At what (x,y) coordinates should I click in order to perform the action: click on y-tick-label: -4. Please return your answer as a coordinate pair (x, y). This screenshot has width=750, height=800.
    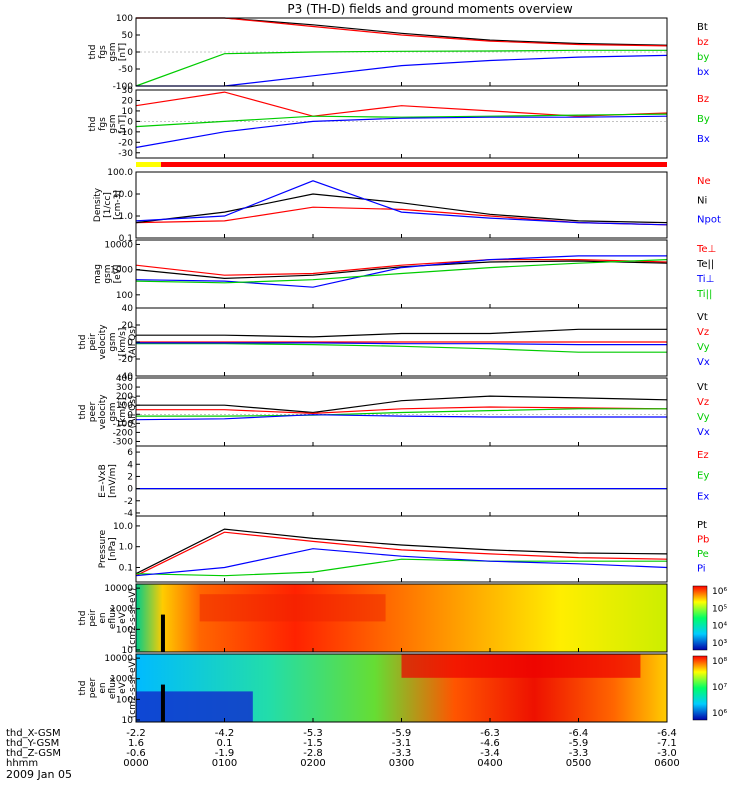
    Looking at the image, I should click on (128, 514).